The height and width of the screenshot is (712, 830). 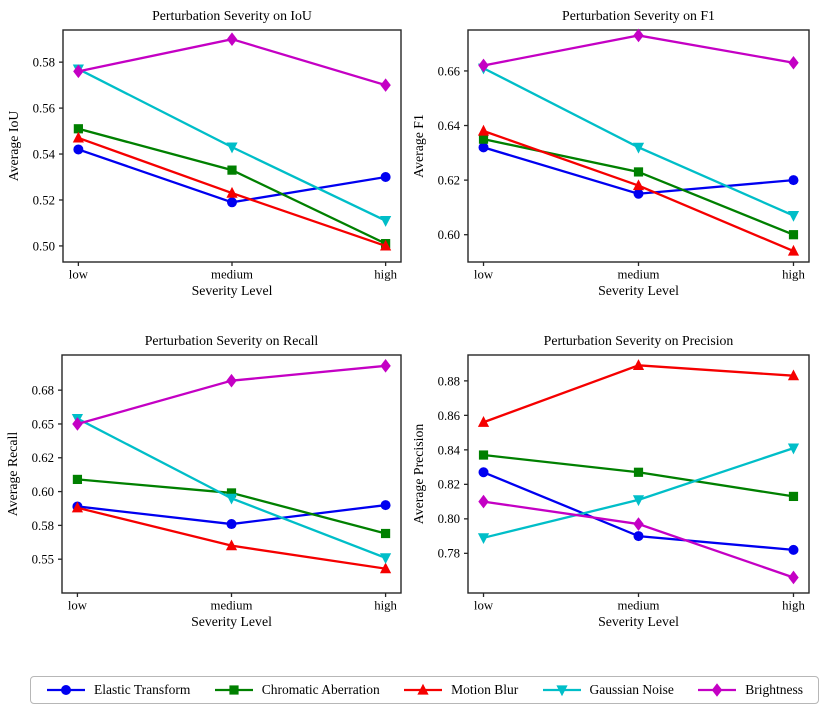 I want to click on legend-item-chromatic-aberration: Chromatic Aberration, so click(x=297, y=690).